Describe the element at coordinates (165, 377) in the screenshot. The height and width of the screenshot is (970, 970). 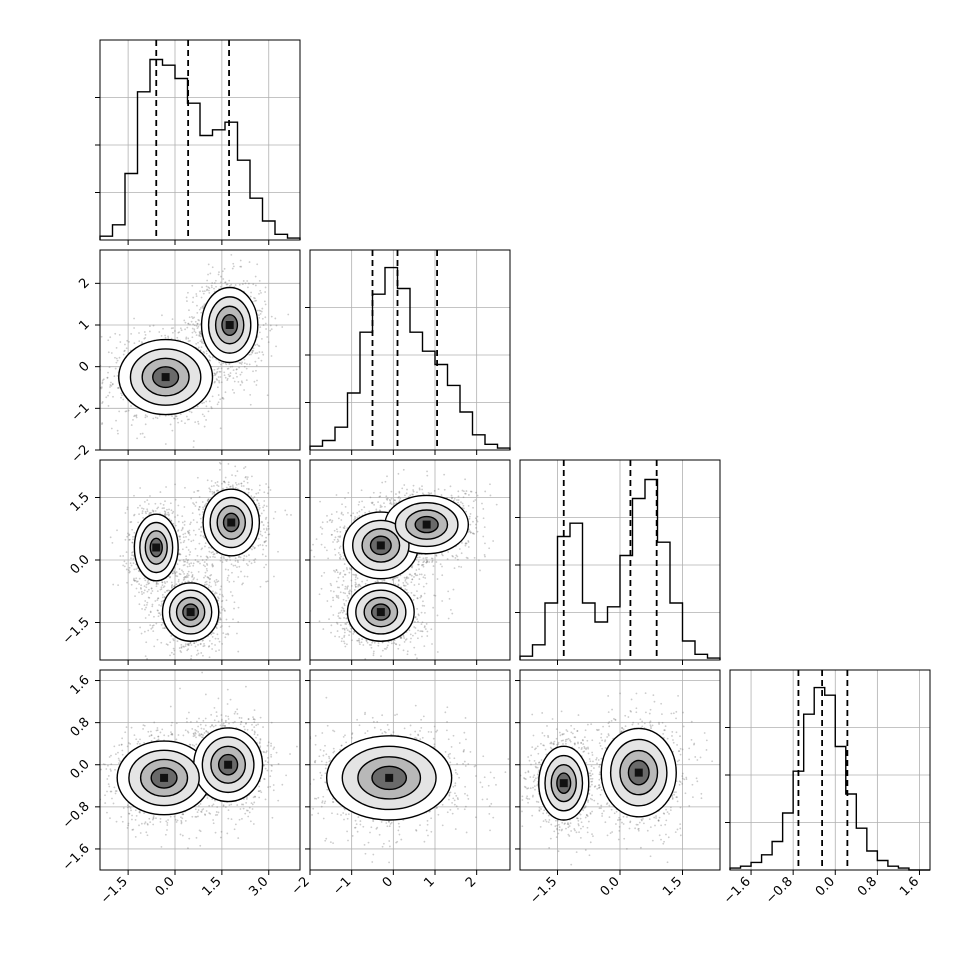
I see `density-peak` at that location.